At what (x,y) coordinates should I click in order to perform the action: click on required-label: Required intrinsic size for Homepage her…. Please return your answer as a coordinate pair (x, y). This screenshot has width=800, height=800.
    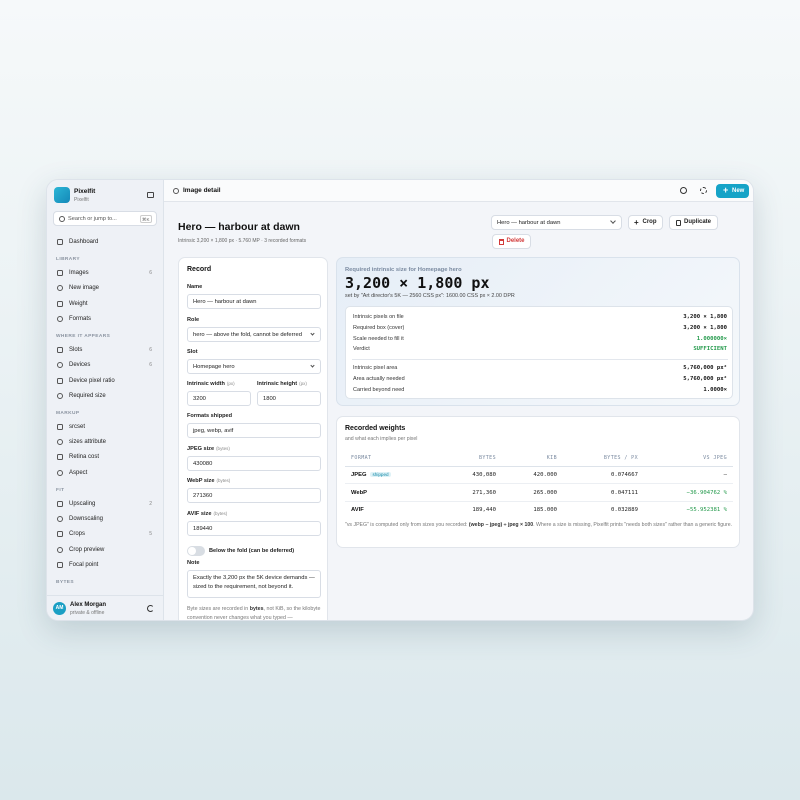
    Looking at the image, I should click on (403, 270).